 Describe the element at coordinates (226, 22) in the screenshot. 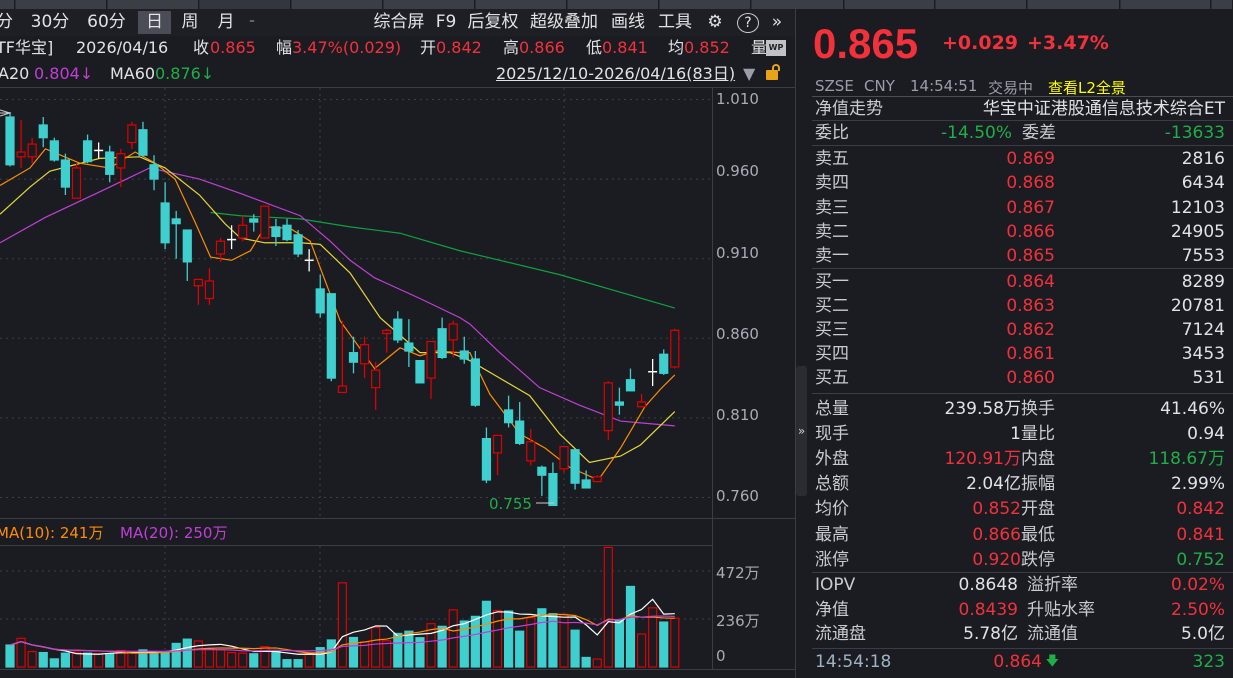

I see `period-month-button: 月` at that location.